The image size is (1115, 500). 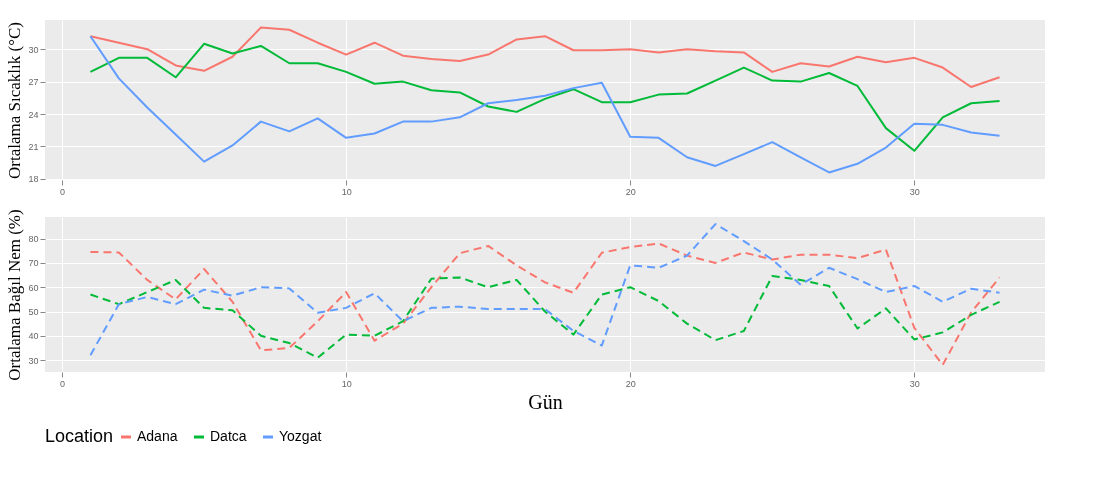 What do you see at coordinates (33, 114) in the screenshot?
I see `y-tick-label: 24` at bounding box center [33, 114].